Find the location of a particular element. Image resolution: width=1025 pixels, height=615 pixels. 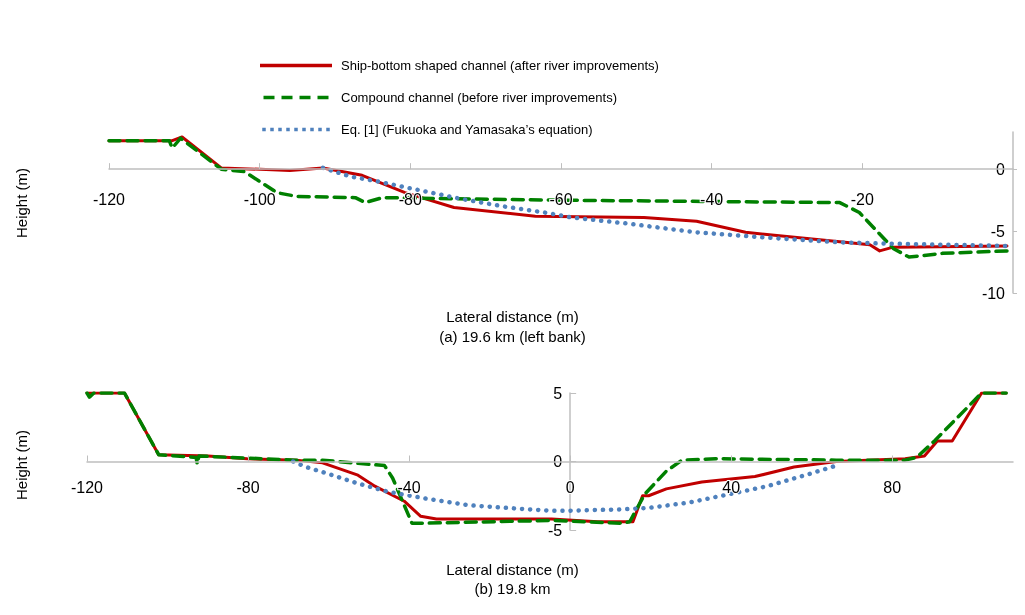

x-tick-label: -40 is located at coordinates (409, 487).